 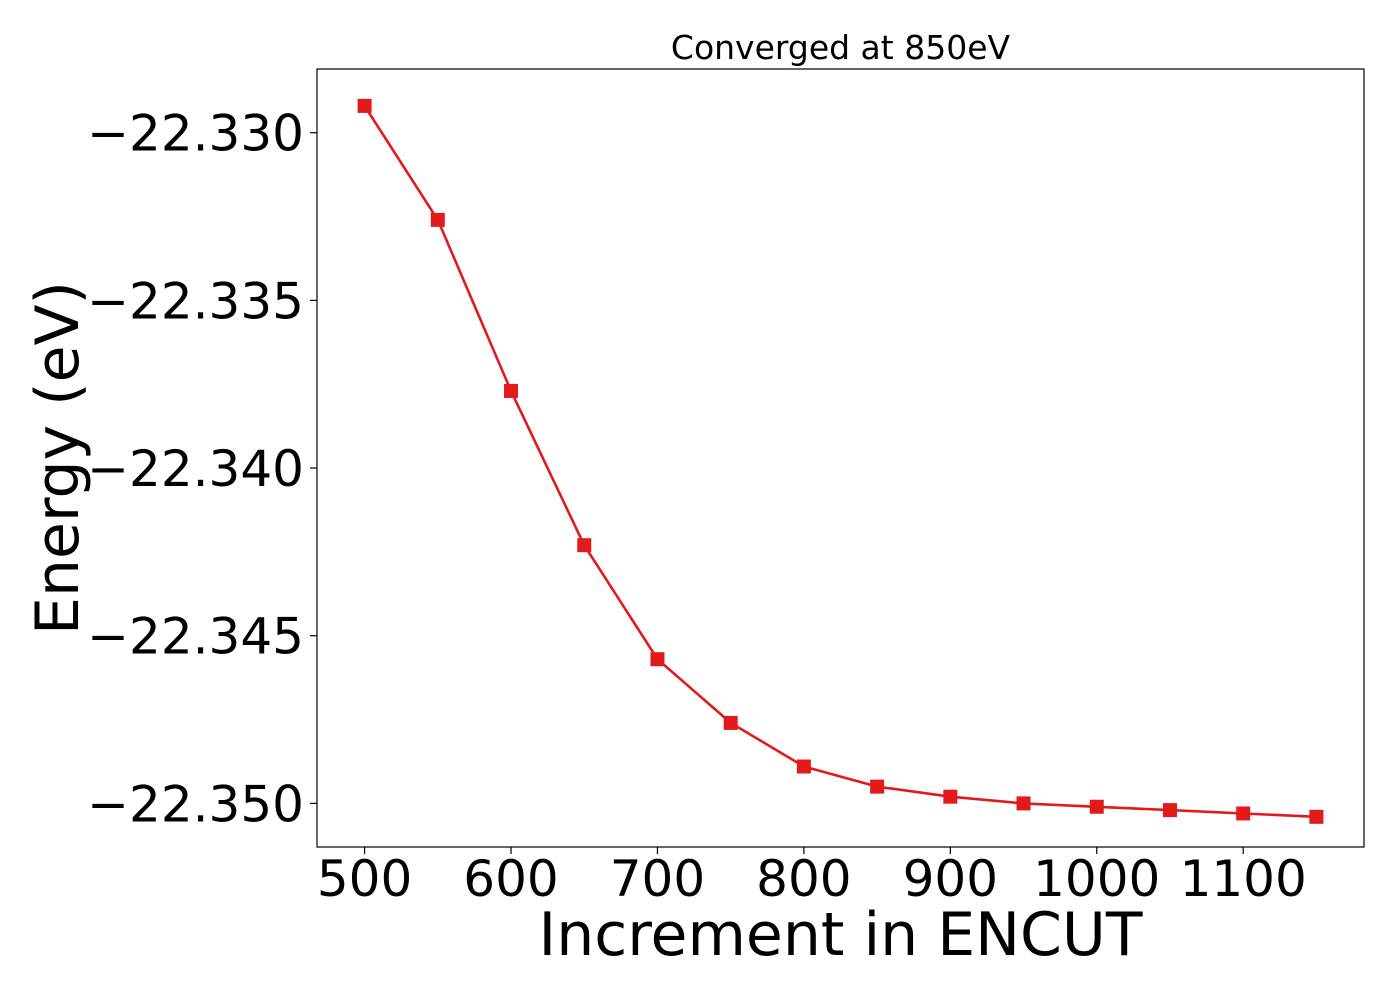 I want to click on y-axis: −22.330 −22.335 −22.340 −22.345 −22.350, so click(x=202, y=469).